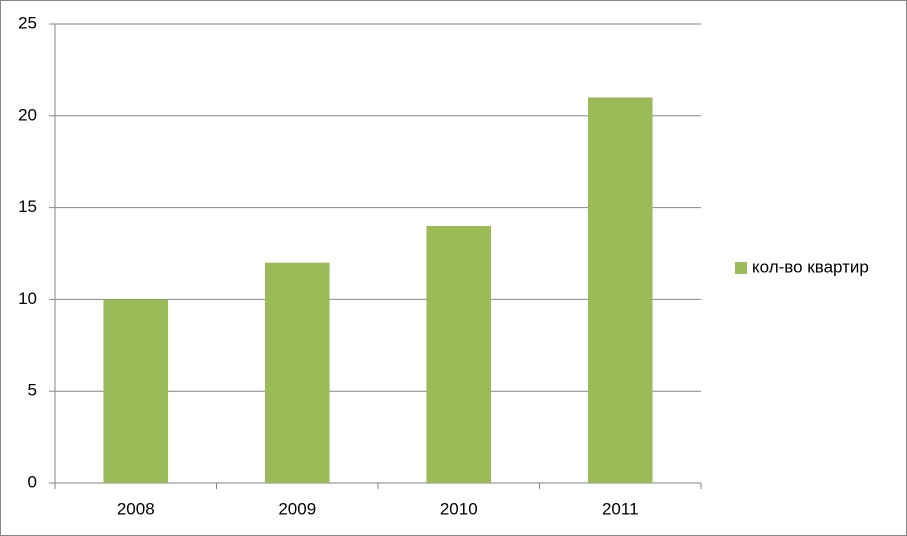  Describe the element at coordinates (32, 481) in the screenshot. I see `y-tick-label: 0` at that location.